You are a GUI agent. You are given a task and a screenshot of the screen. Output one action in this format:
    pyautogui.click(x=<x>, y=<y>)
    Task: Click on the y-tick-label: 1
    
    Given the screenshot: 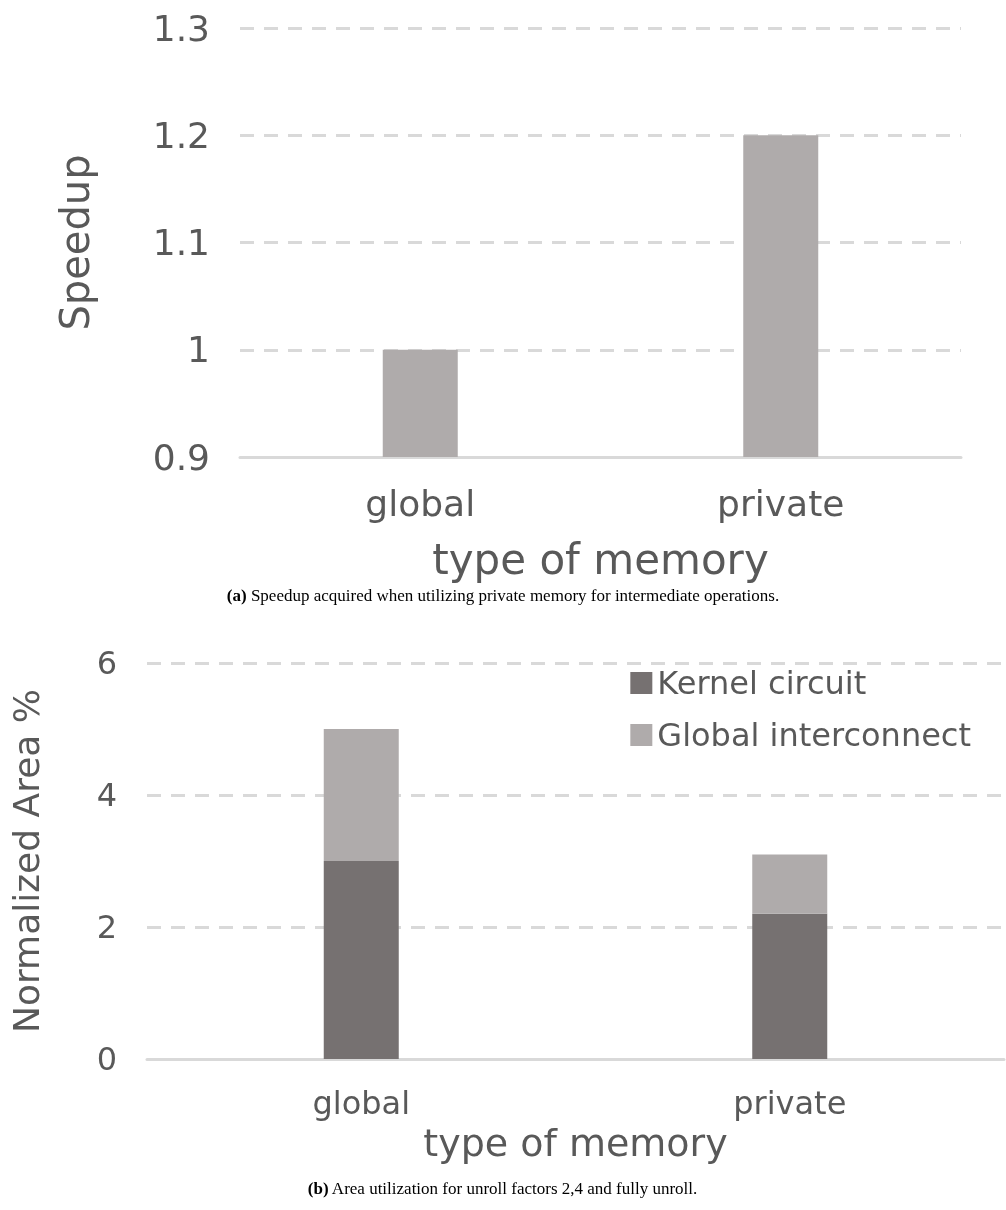 What is the action you would take?
    pyautogui.click(x=198, y=350)
    